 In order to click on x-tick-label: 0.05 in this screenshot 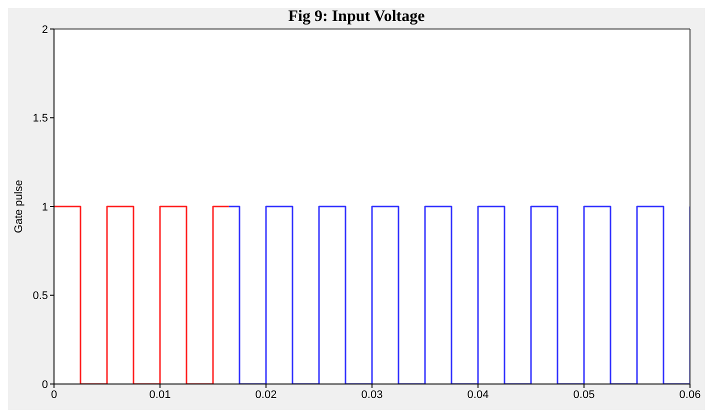, I will do `click(584, 394)`.